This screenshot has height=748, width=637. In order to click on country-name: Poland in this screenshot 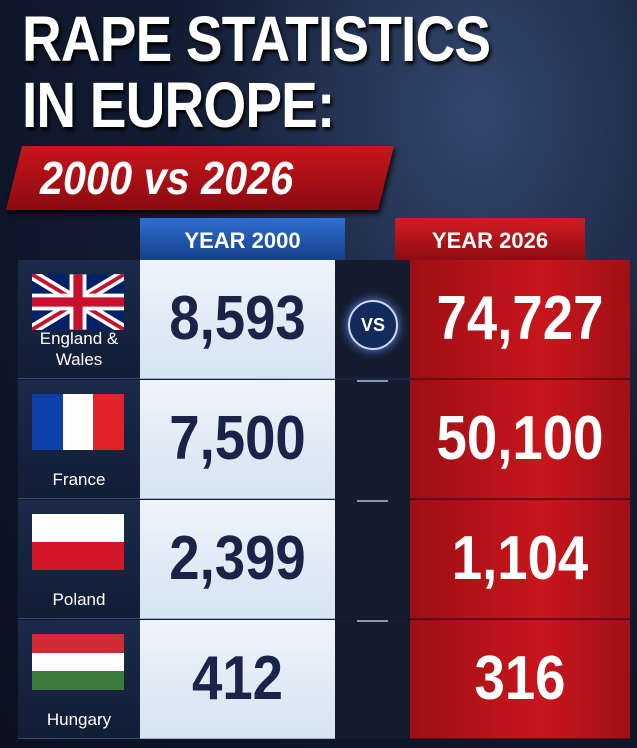, I will do `click(79, 599)`.